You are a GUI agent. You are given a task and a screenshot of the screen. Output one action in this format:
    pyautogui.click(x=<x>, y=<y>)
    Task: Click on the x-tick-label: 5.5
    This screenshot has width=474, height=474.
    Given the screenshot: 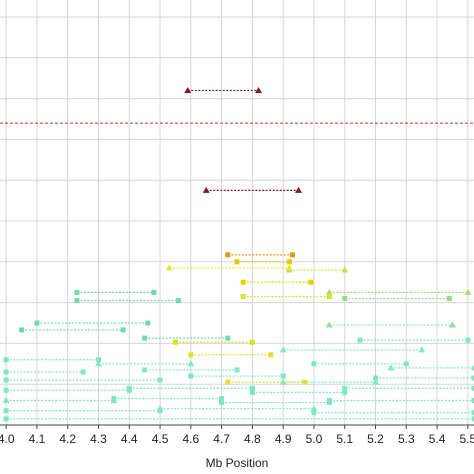 What is the action you would take?
    pyautogui.click(x=467, y=439)
    